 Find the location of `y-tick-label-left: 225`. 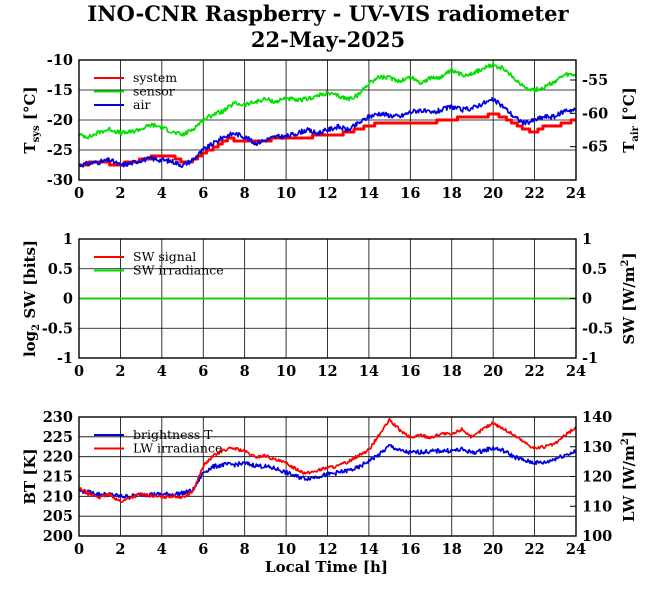

y-tick-label-left: 225 is located at coordinates (58, 437).